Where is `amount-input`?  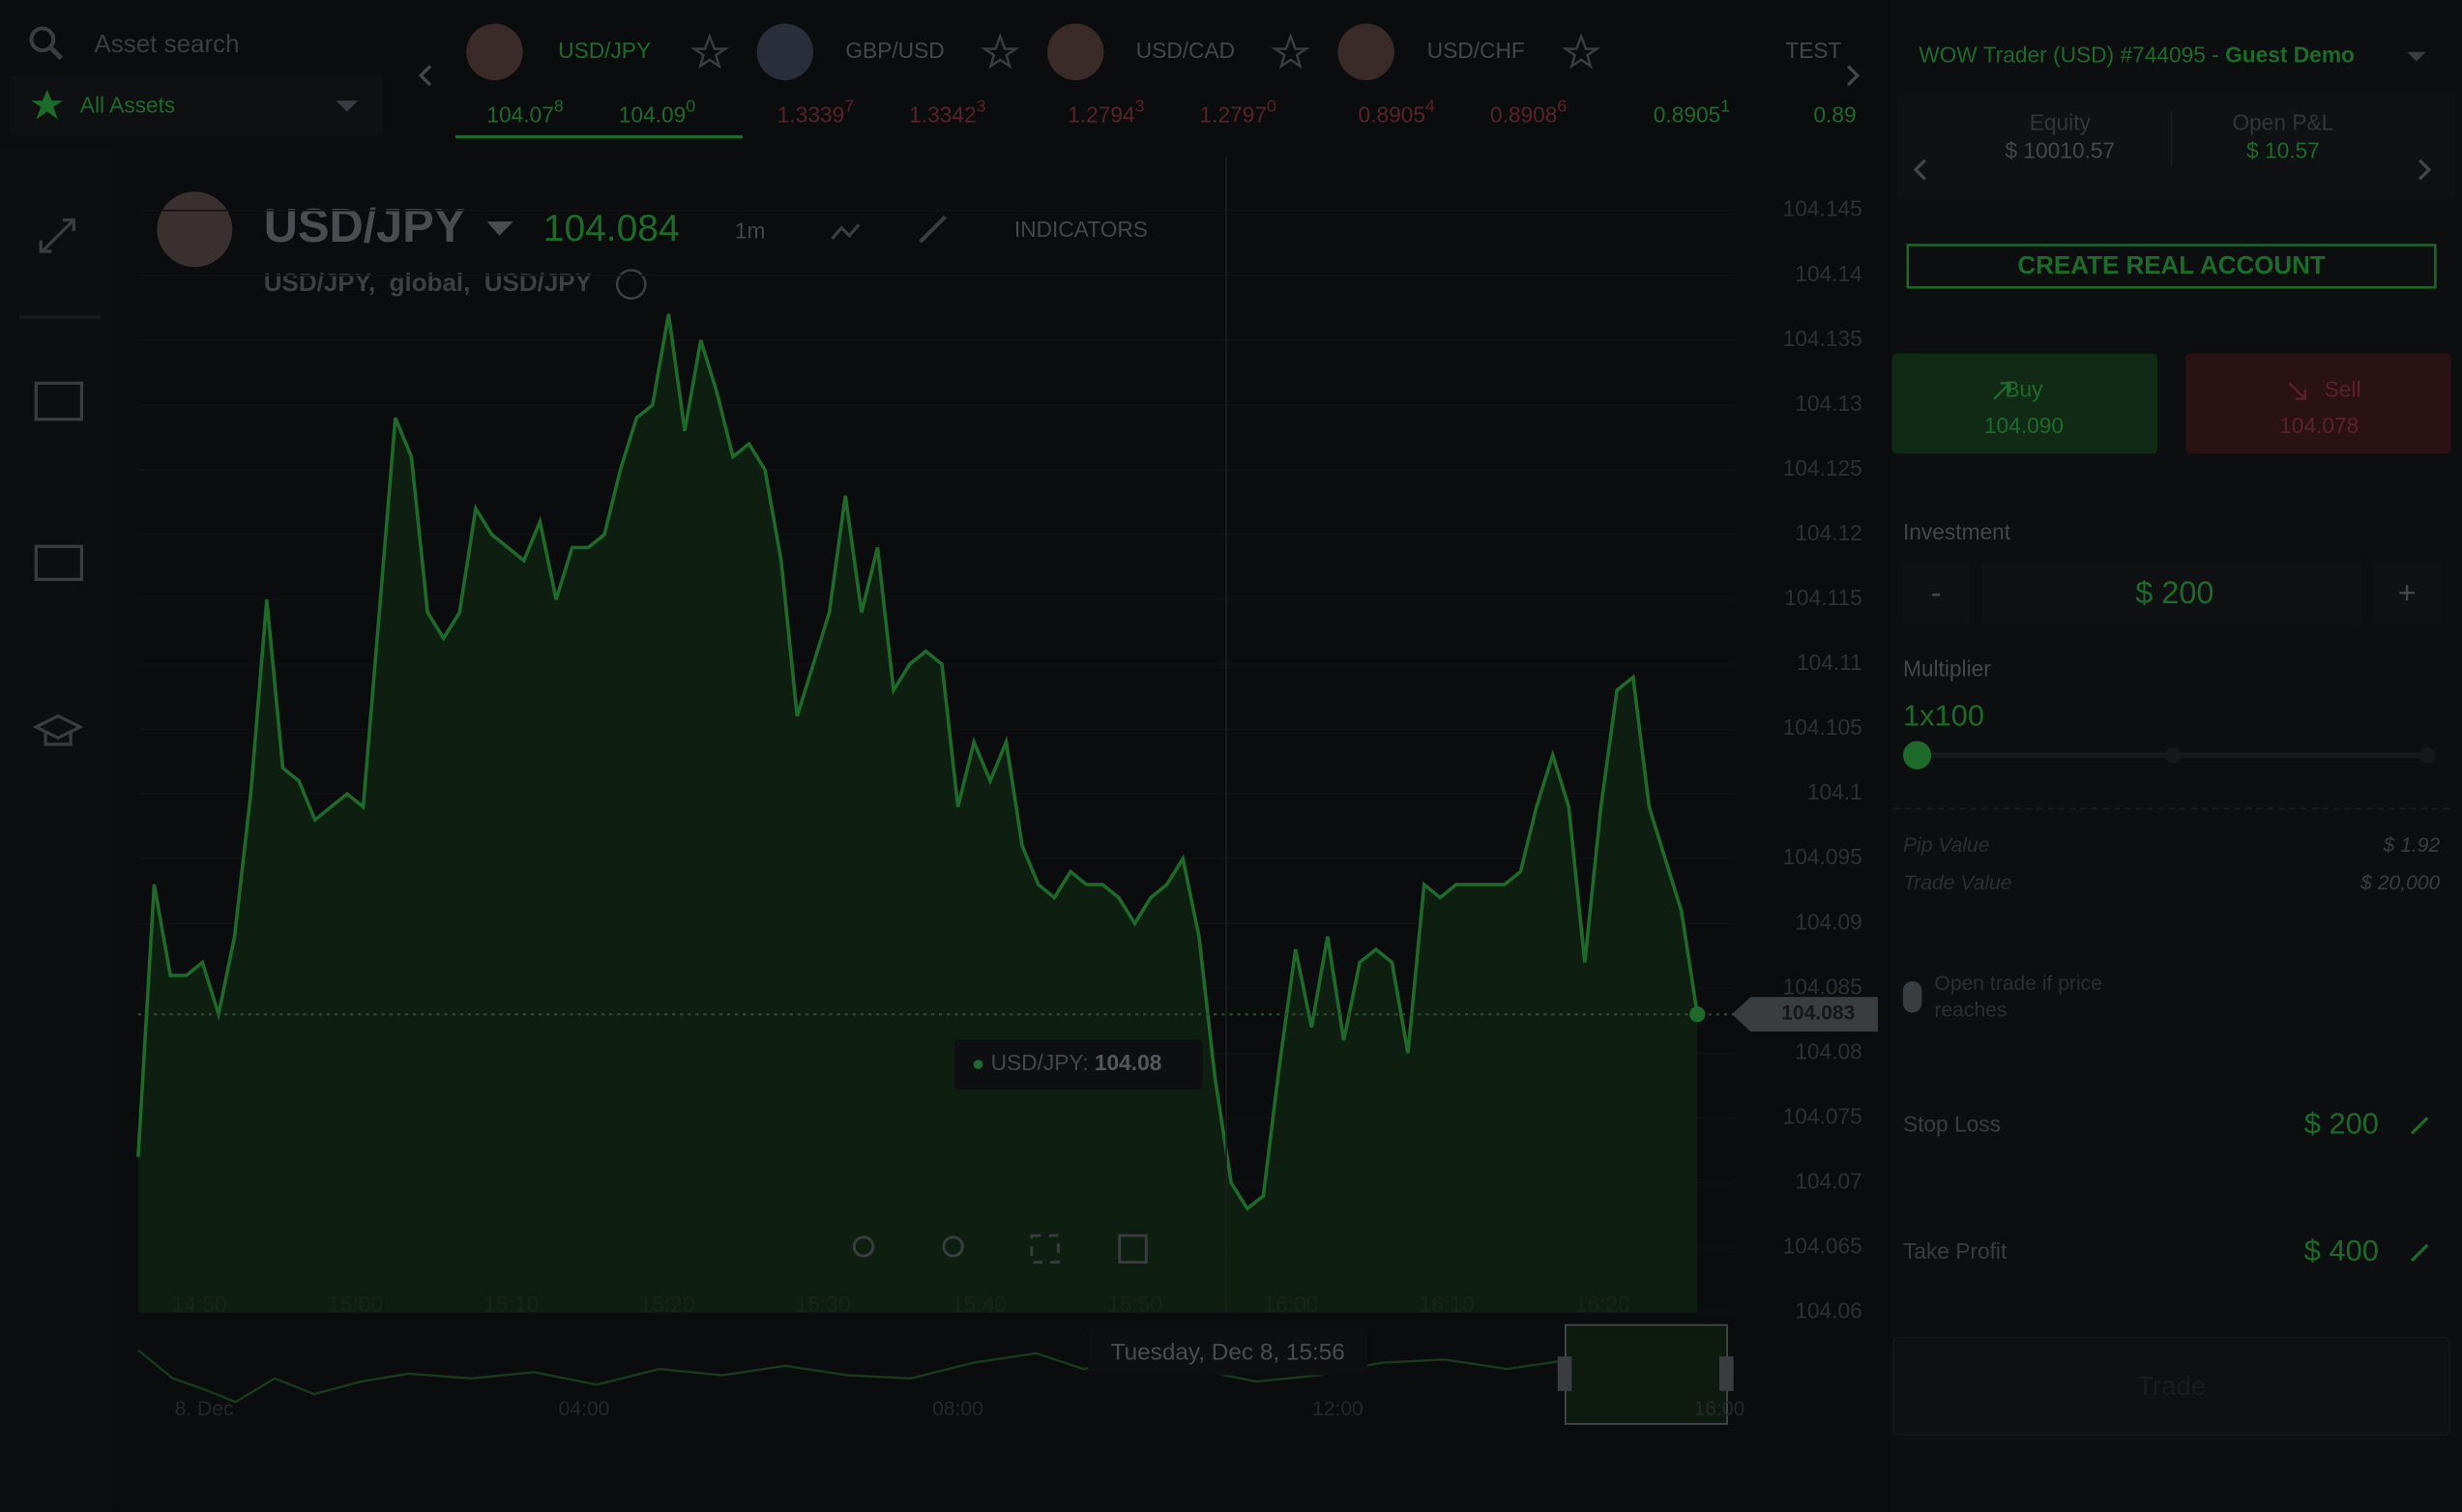
amount-input is located at coordinates (2172, 593).